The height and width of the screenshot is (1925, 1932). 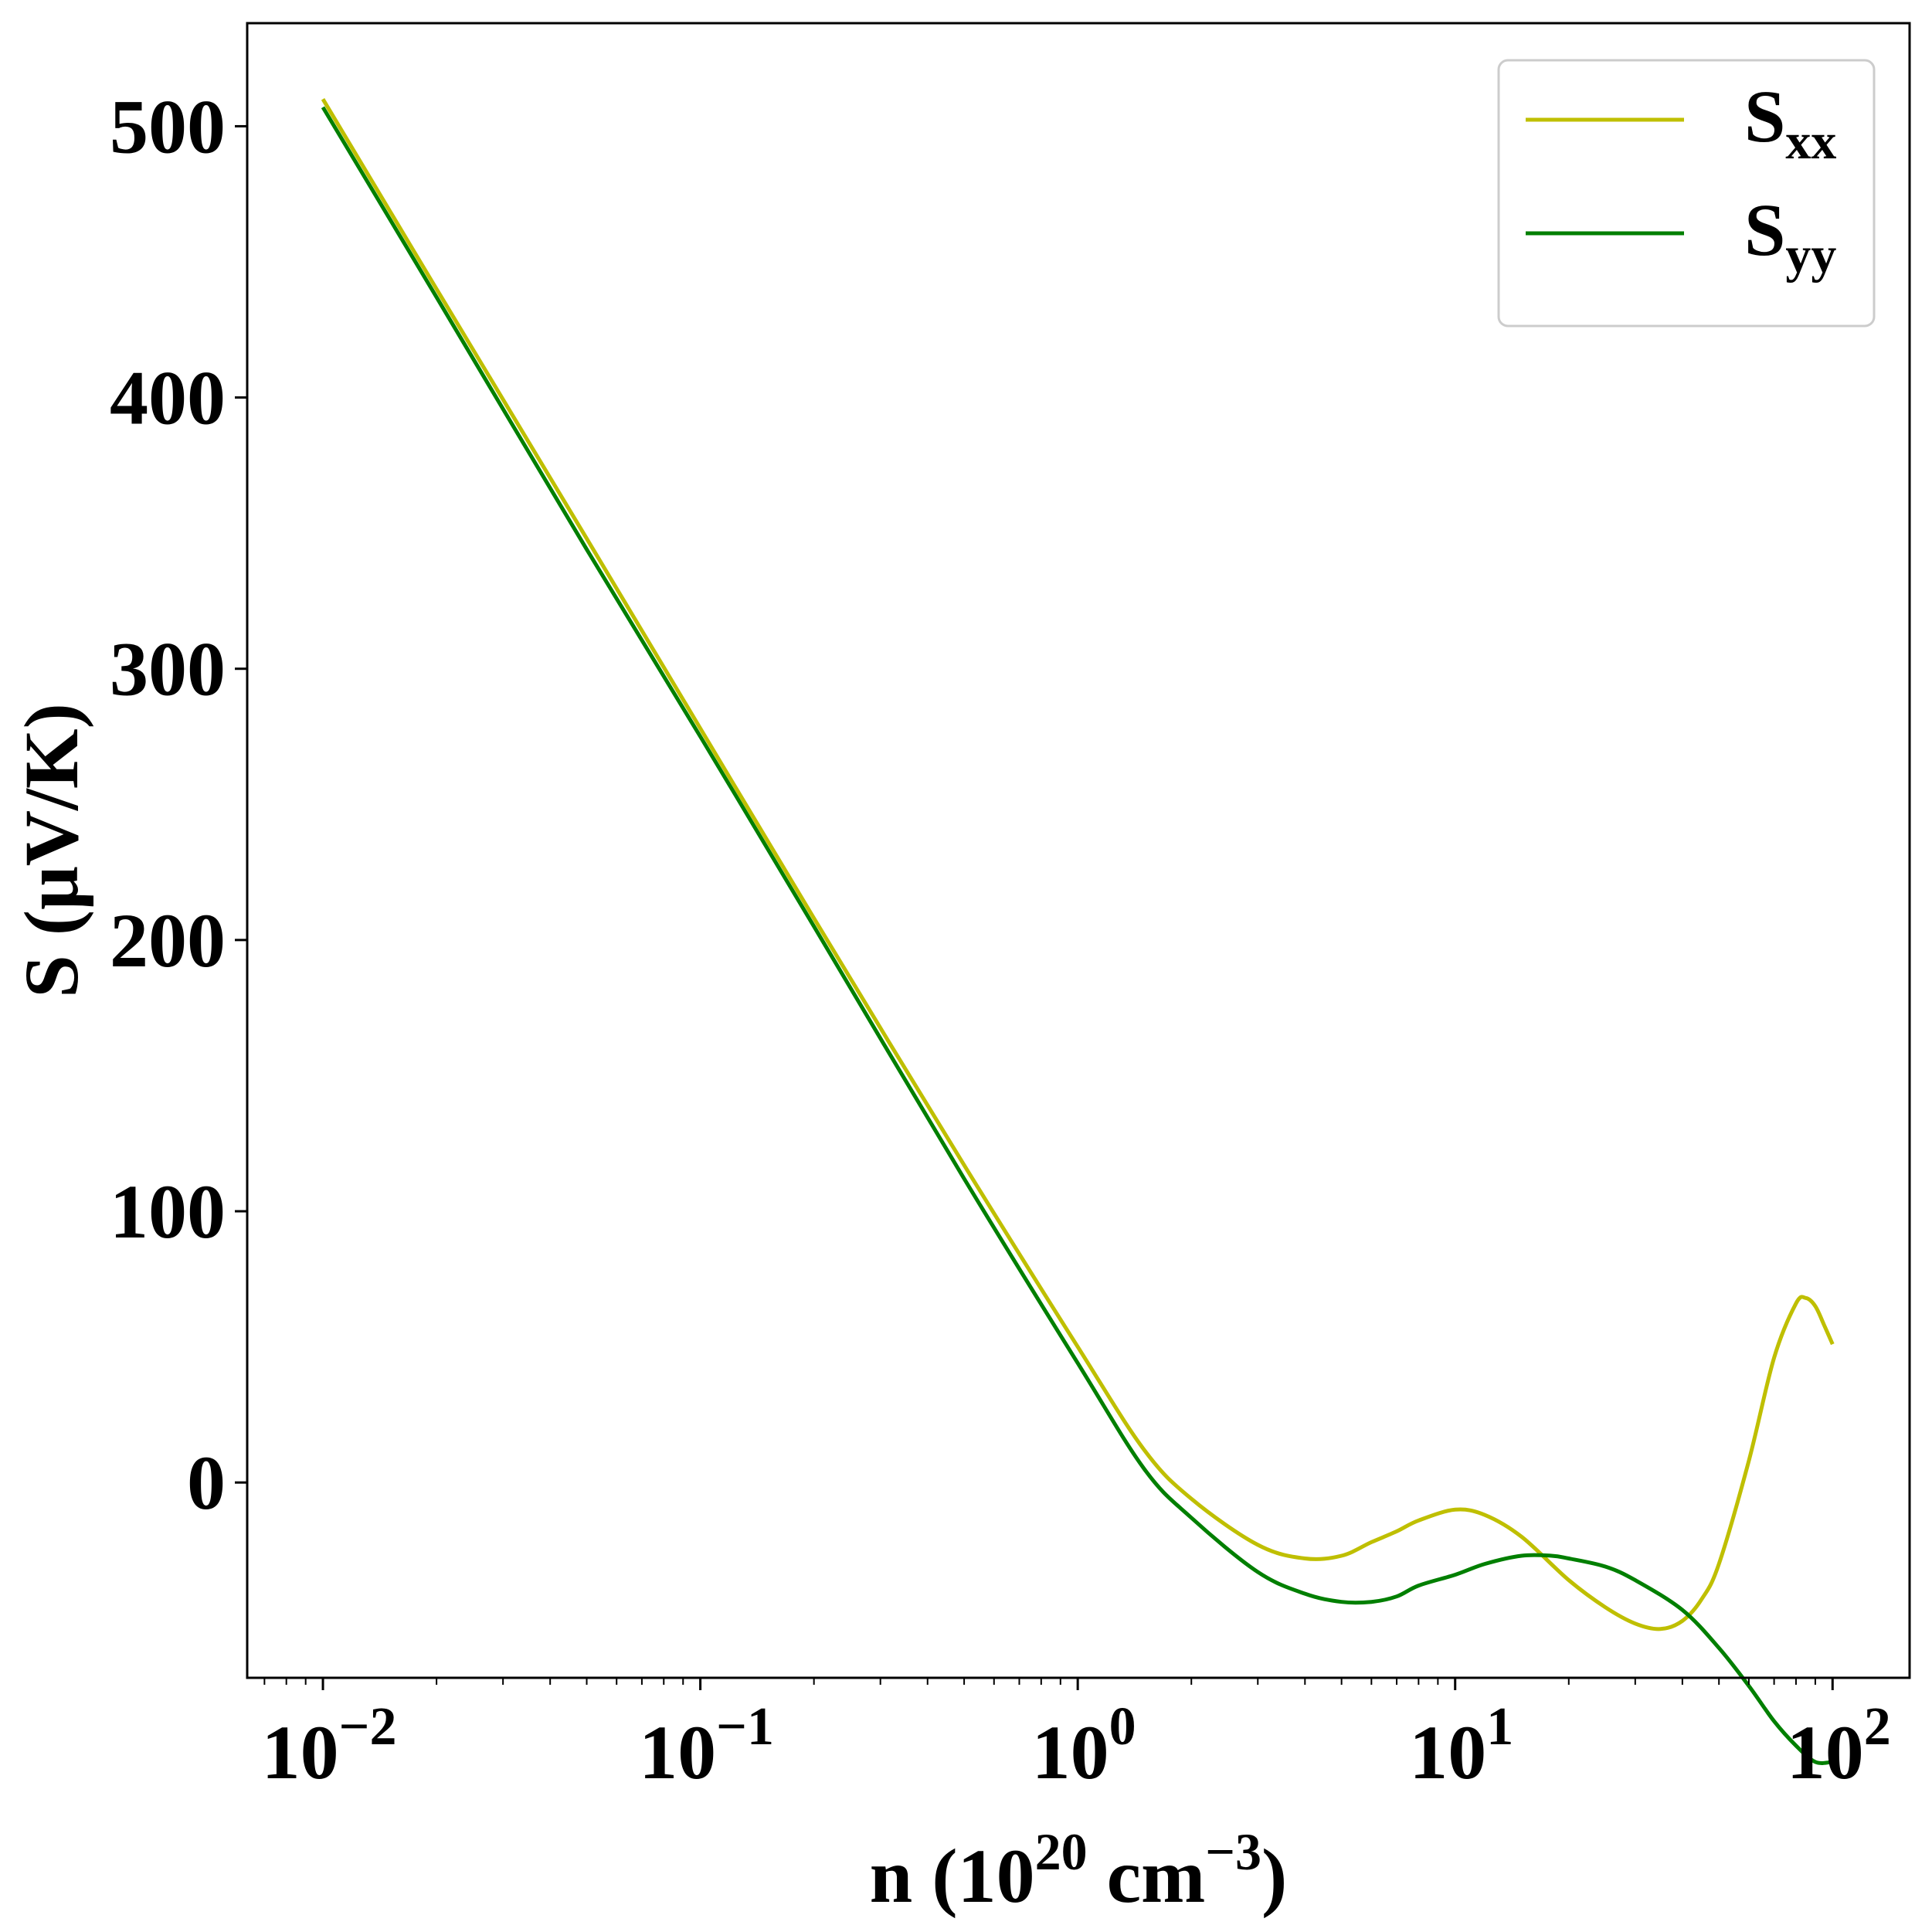 I want to click on x-axis-label-mid: cm, so click(x=1147, y=1876).